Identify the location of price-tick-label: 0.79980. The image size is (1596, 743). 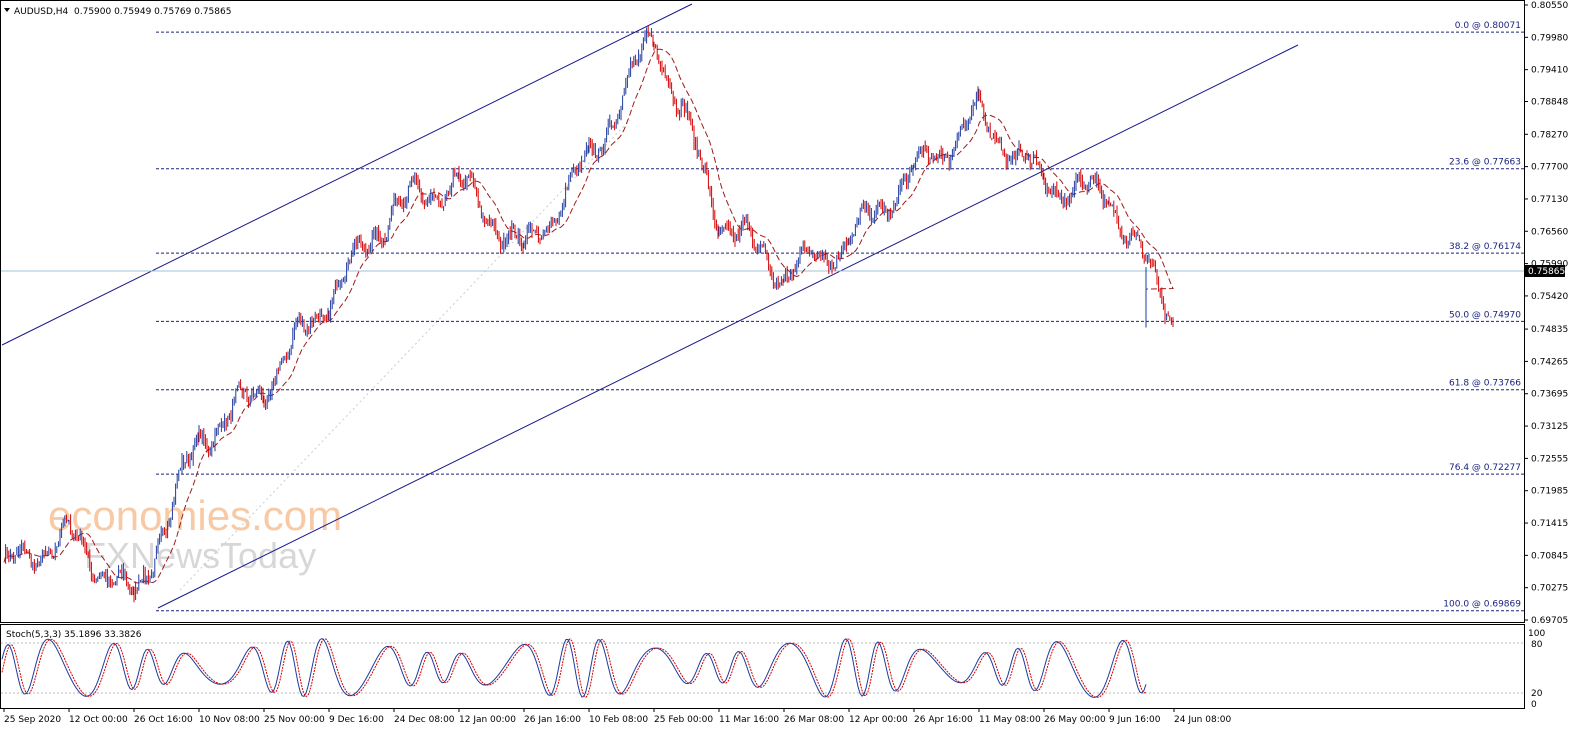
(1549, 38).